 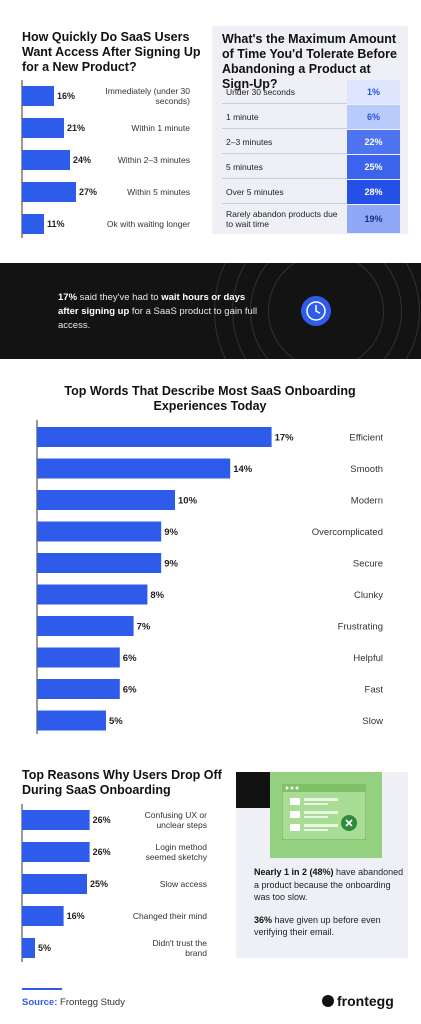 I want to click on category-label: Confusing UX or, so click(x=176, y=815).